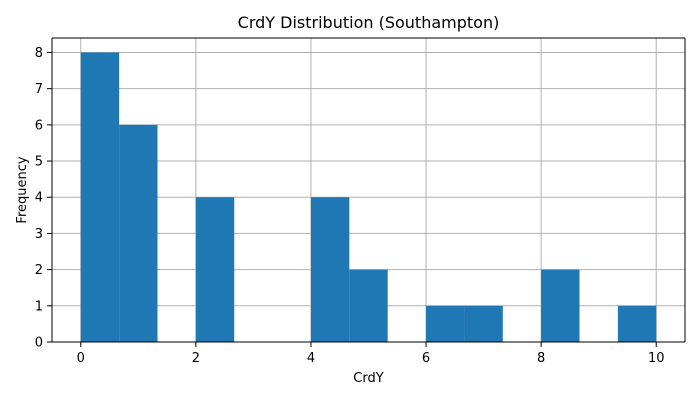  What do you see at coordinates (39, 53) in the screenshot?
I see `y-tick-label-8: 8` at bounding box center [39, 53].